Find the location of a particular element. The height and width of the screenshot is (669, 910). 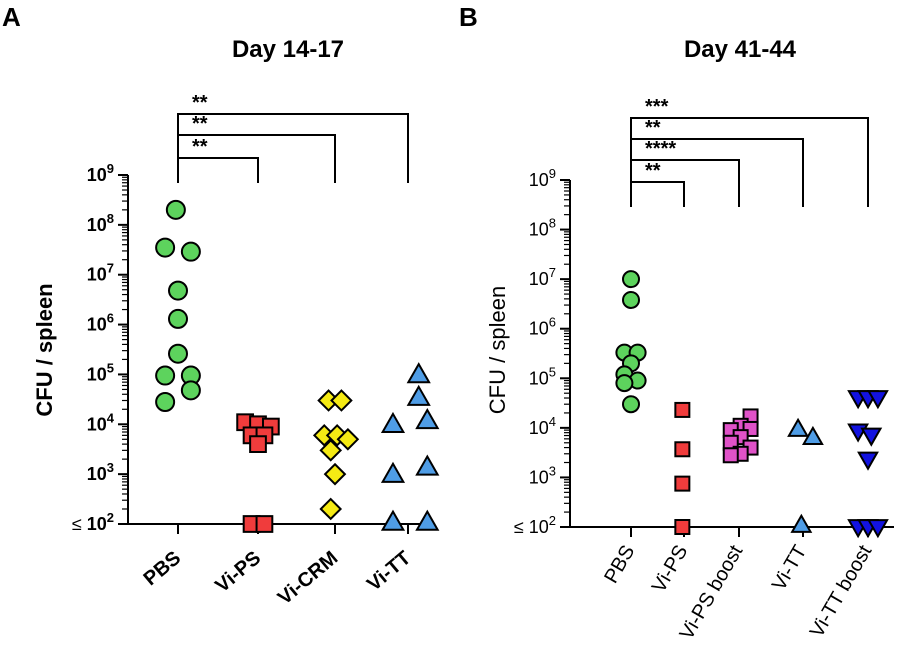

series-vi-tt is located at coordinates (410, 446).